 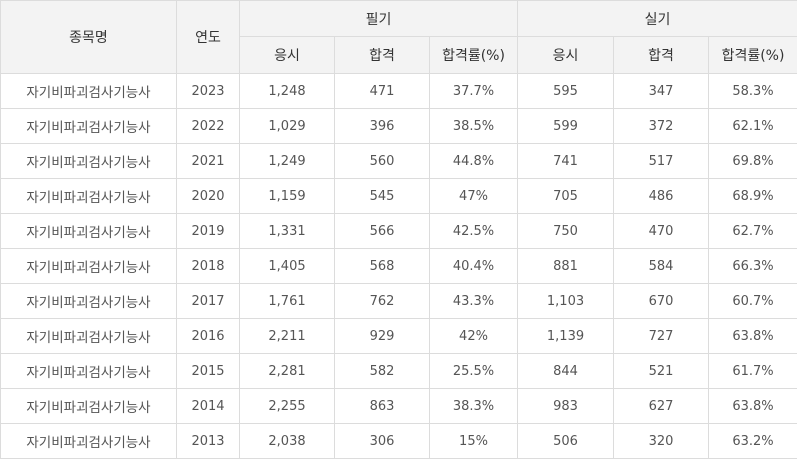 I want to click on cell-practical-applicants: 1,139, so click(x=565, y=336).